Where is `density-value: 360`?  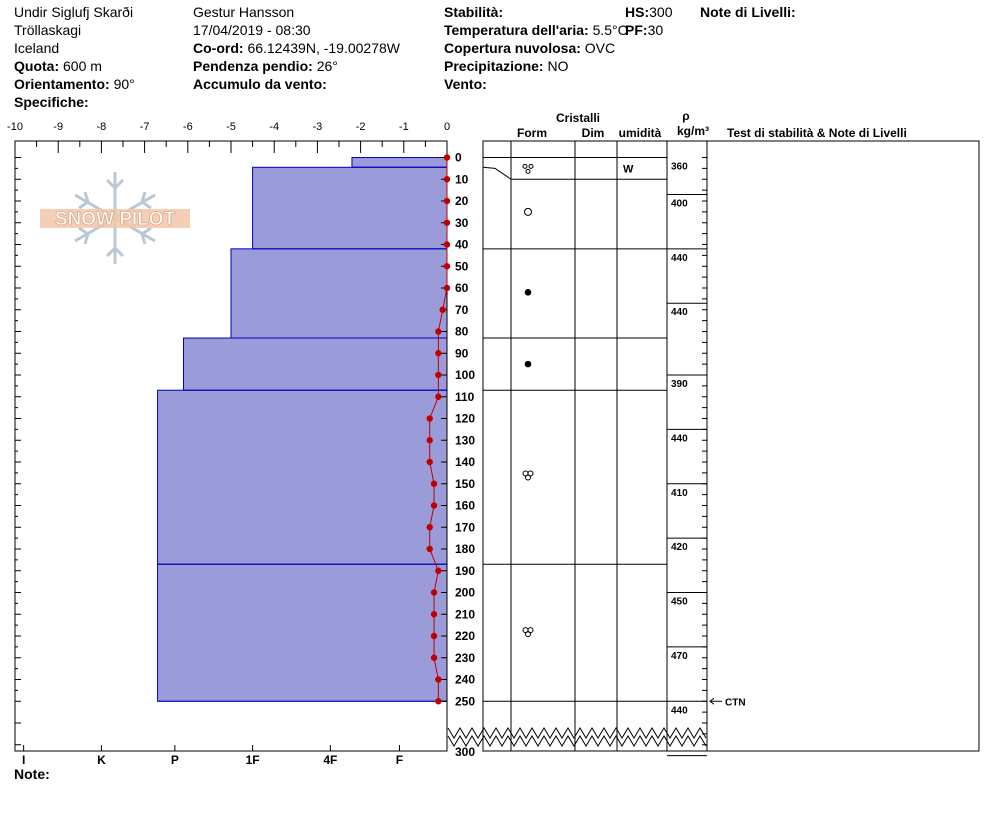
density-value: 360 is located at coordinates (679, 167).